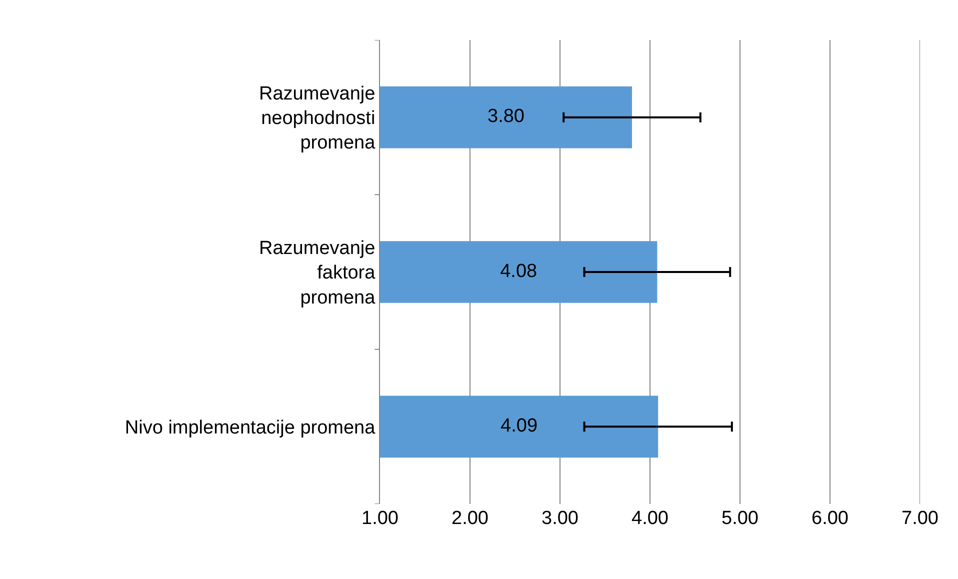 This screenshot has height=579, width=958. I want to click on data-label: 3.80, so click(506, 117).